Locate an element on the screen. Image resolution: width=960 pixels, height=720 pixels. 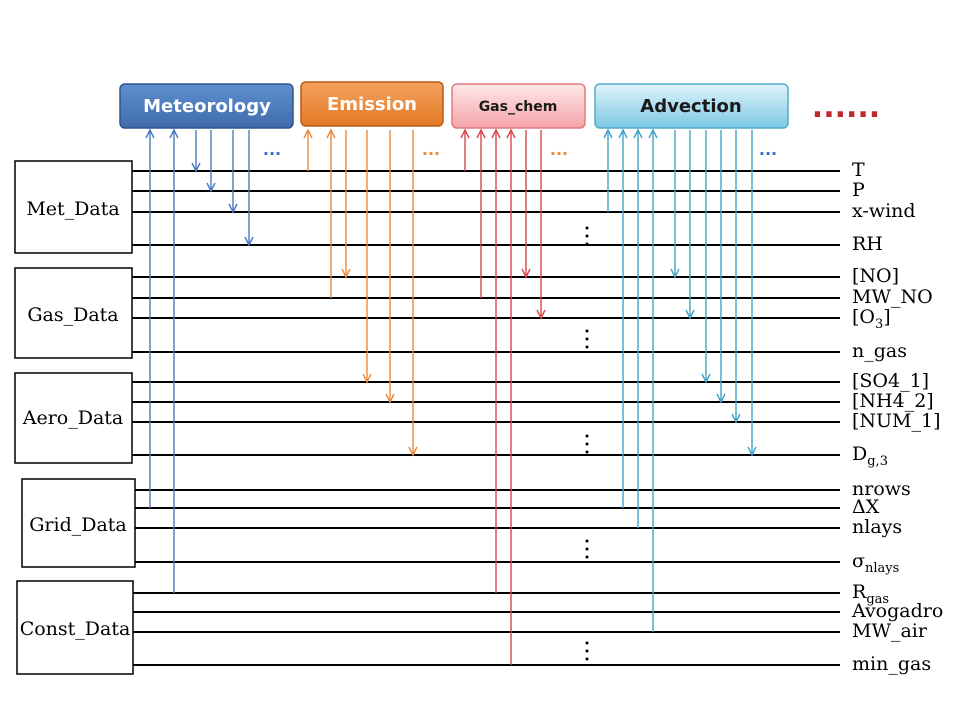
variable-label: σnlays is located at coordinates (875, 563).